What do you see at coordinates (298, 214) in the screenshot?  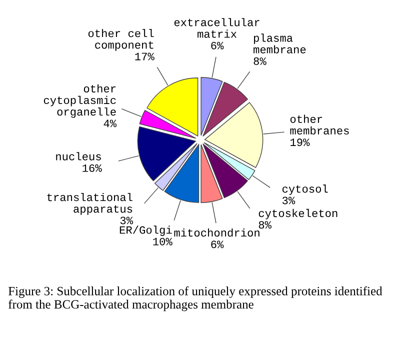 I see `slice-label: cytoskeleton` at bounding box center [298, 214].